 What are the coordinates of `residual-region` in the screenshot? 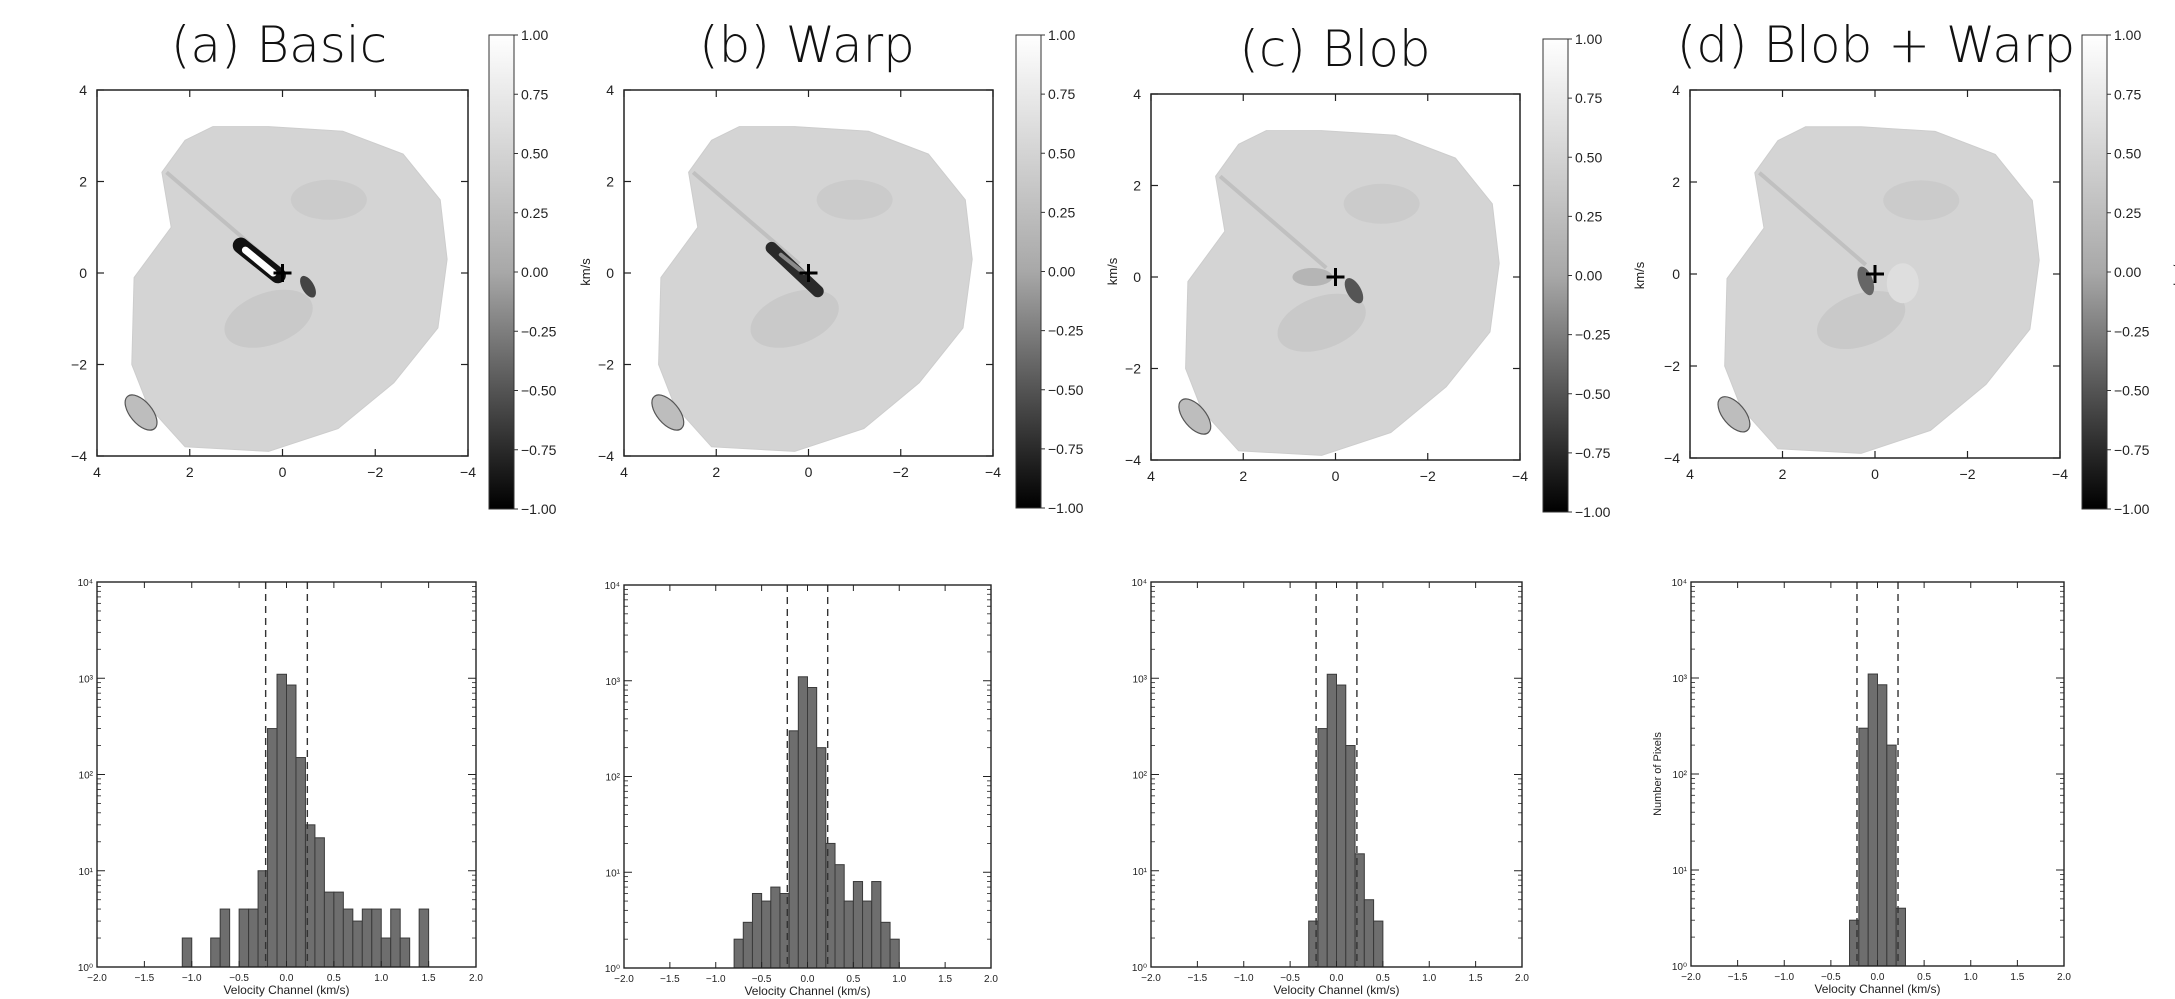 It's located at (329, 200).